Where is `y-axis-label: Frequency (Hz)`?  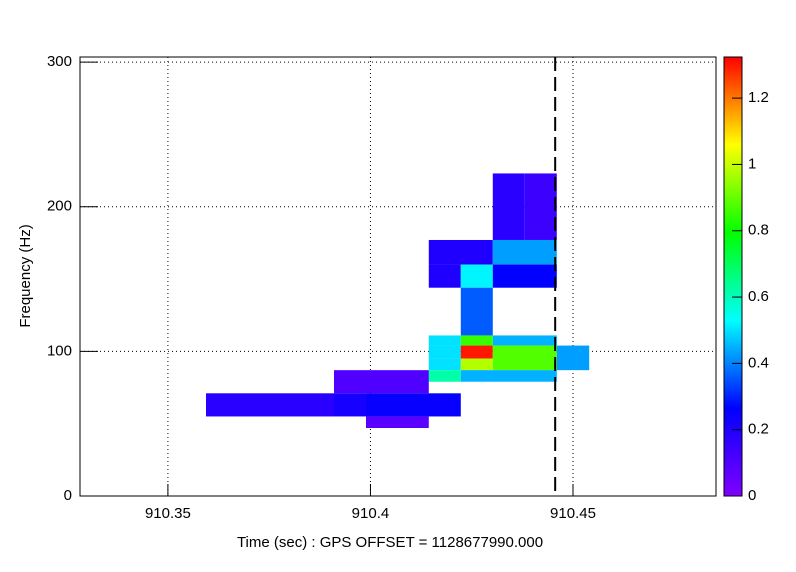 y-axis-label: Frequency (Hz) is located at coordinates (25, 275).